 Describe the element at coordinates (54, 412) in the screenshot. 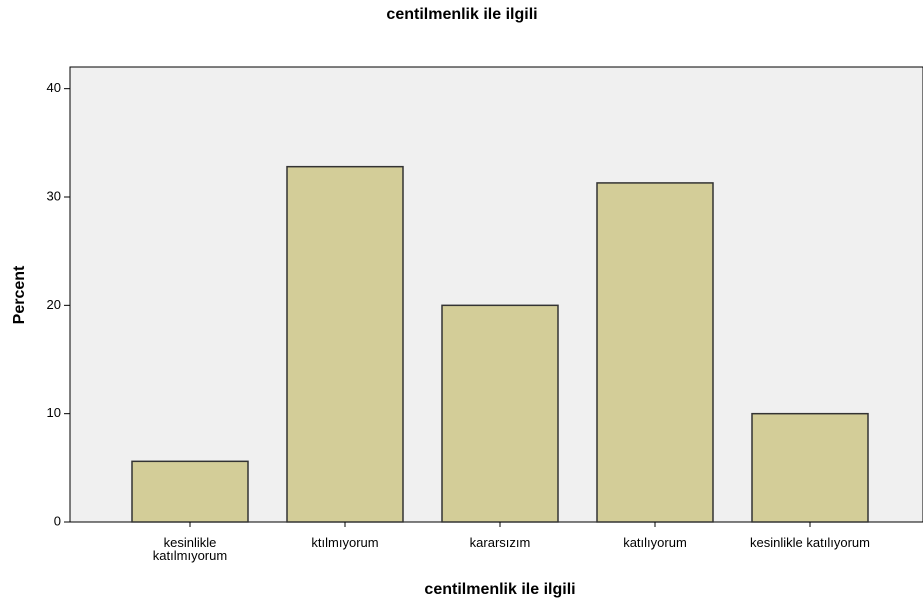

I see `y-tick-label: 10` at that location.